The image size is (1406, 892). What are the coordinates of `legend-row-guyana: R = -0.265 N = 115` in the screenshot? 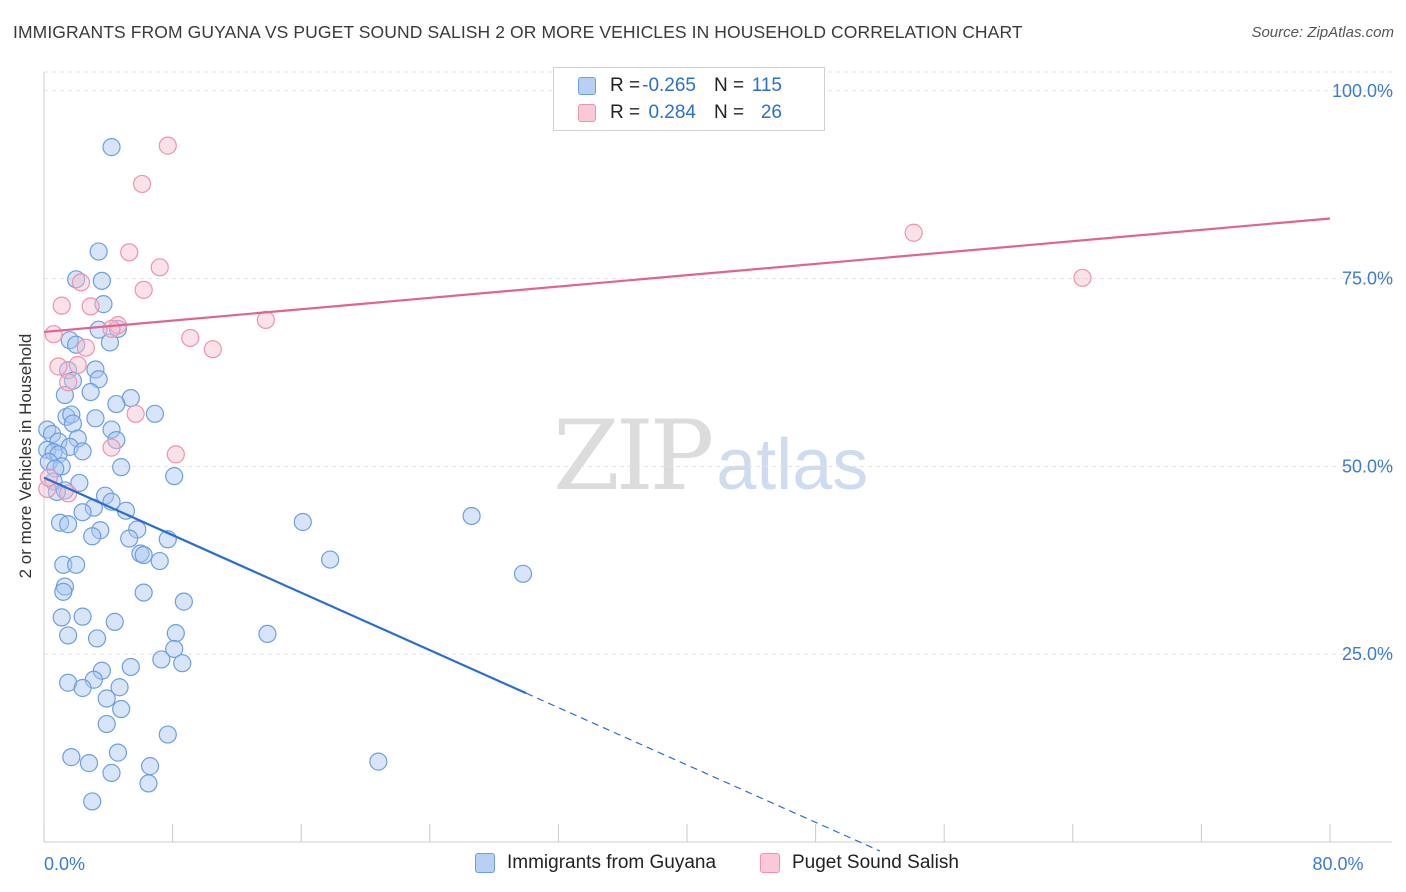 It's located at (680, 86).